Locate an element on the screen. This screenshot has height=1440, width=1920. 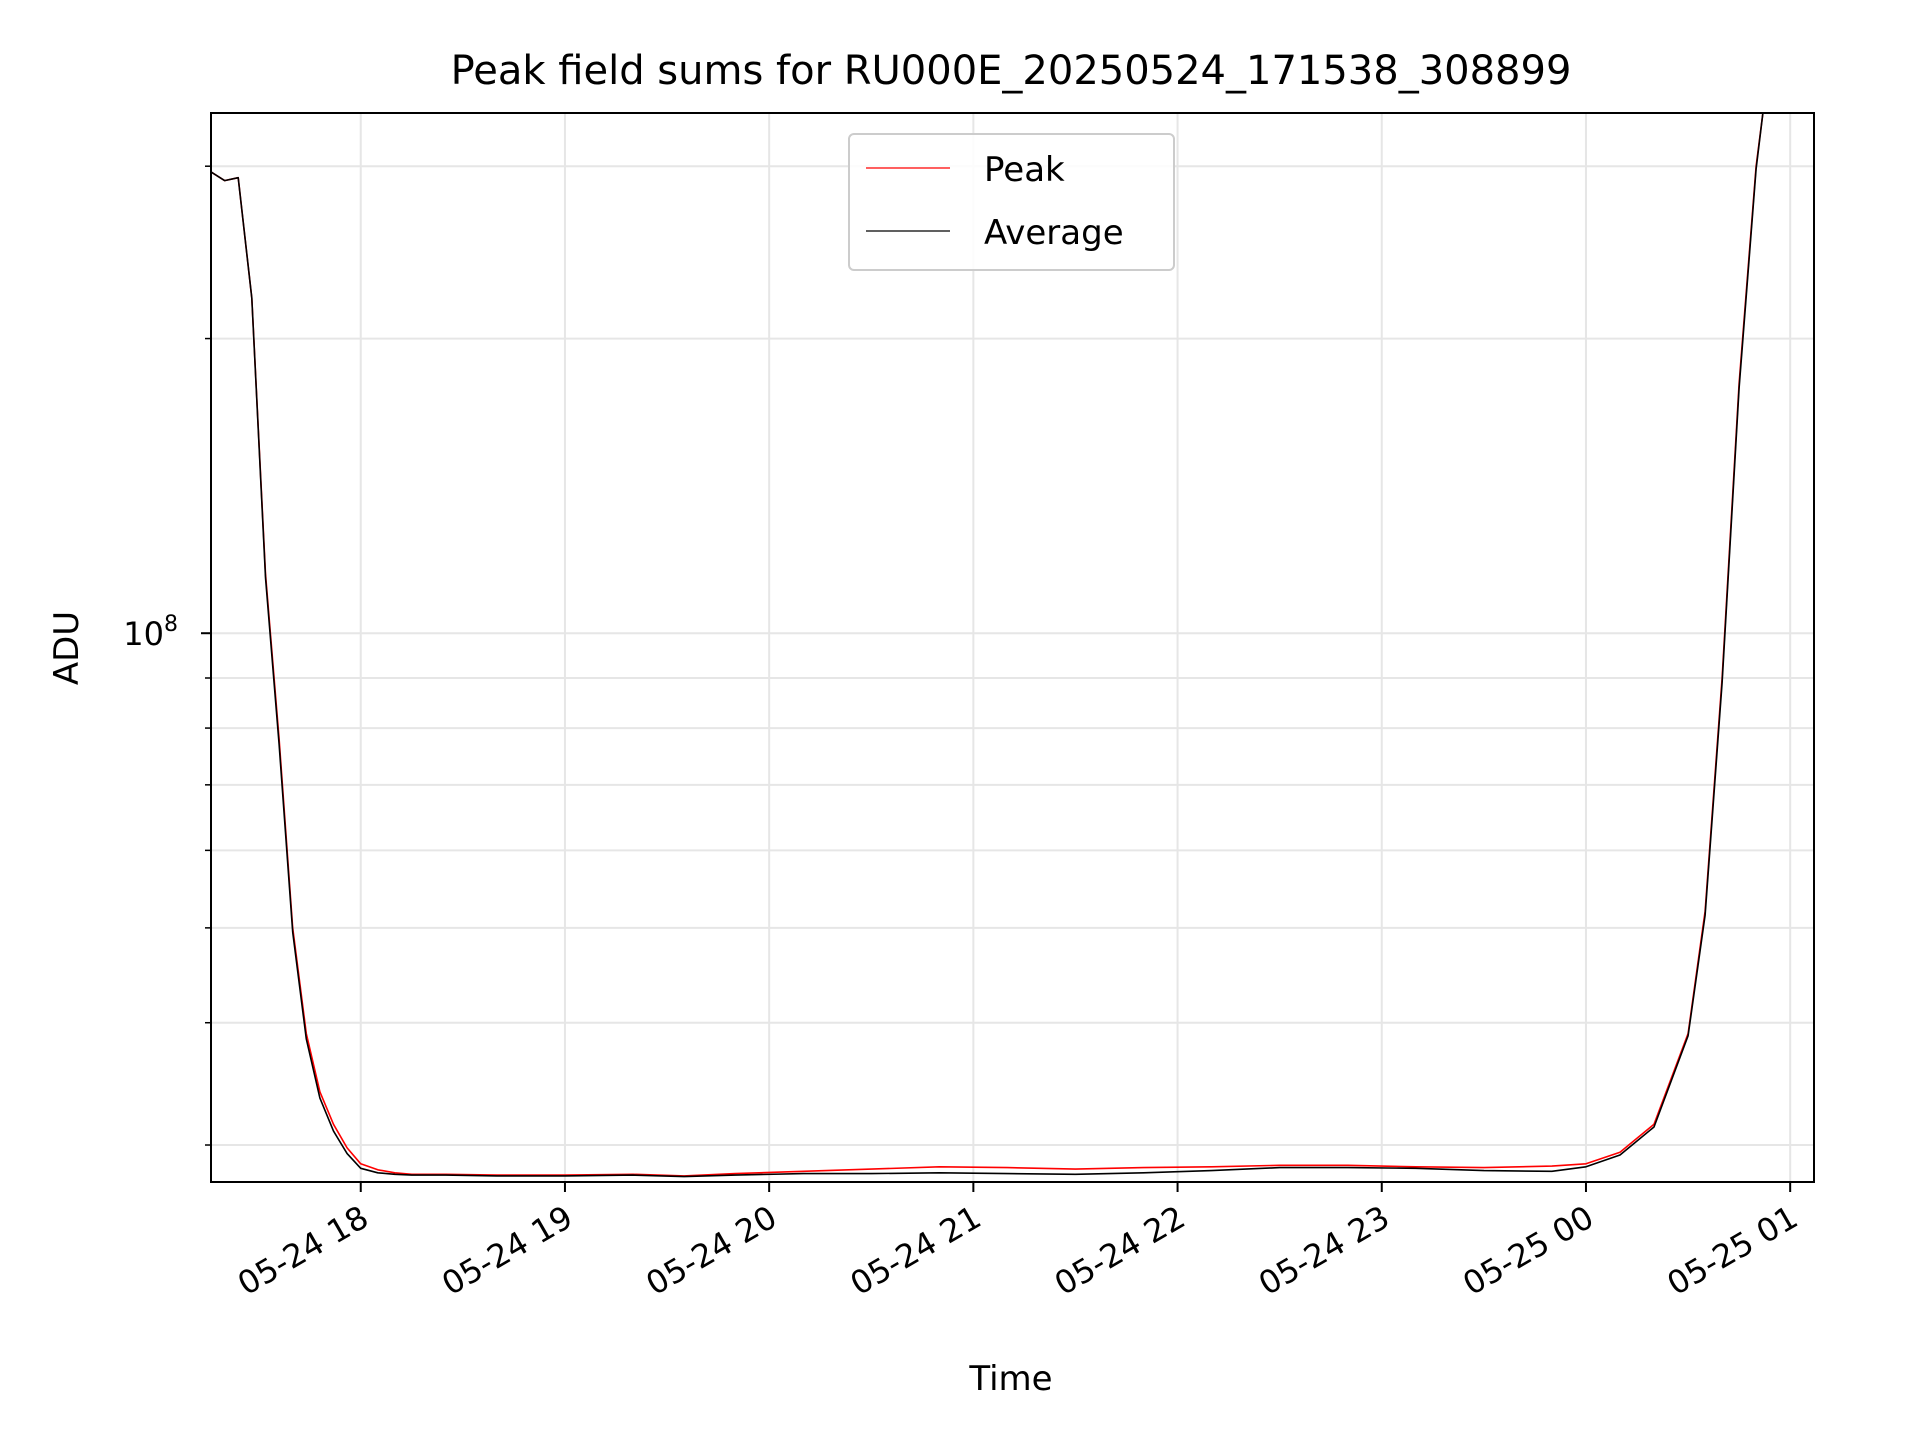
legend-label-peak: Peak is located at coordinates (1024, 170).